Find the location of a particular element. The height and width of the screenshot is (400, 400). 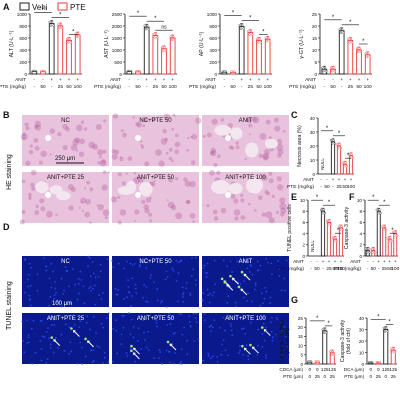

row-value-pte: 50 is located at coordinates (259, 87).